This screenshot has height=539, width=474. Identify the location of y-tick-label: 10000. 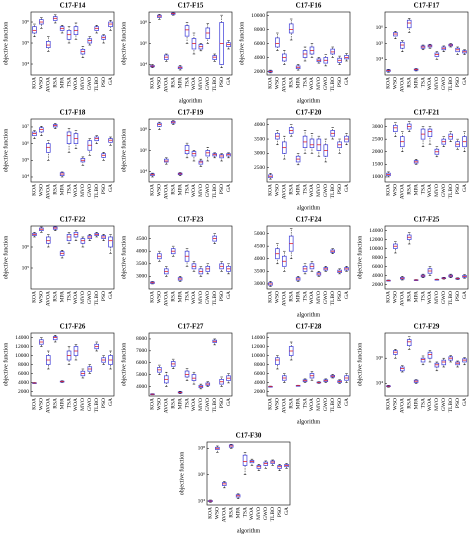
(258, 16).